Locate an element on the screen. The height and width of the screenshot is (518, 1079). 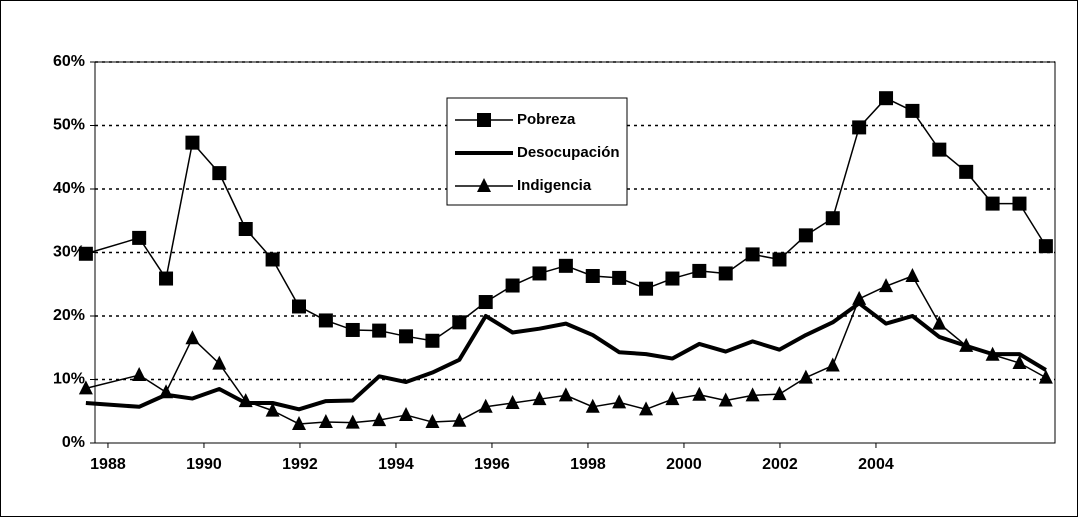
x-tick-label: 2002 is located at coordinates (780, 464).